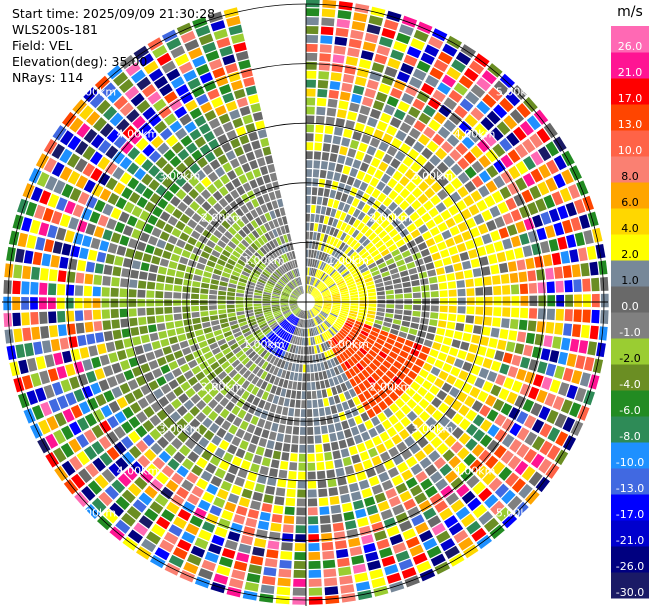  I want to click on ring-label: 1.00km, so click(264, 344).